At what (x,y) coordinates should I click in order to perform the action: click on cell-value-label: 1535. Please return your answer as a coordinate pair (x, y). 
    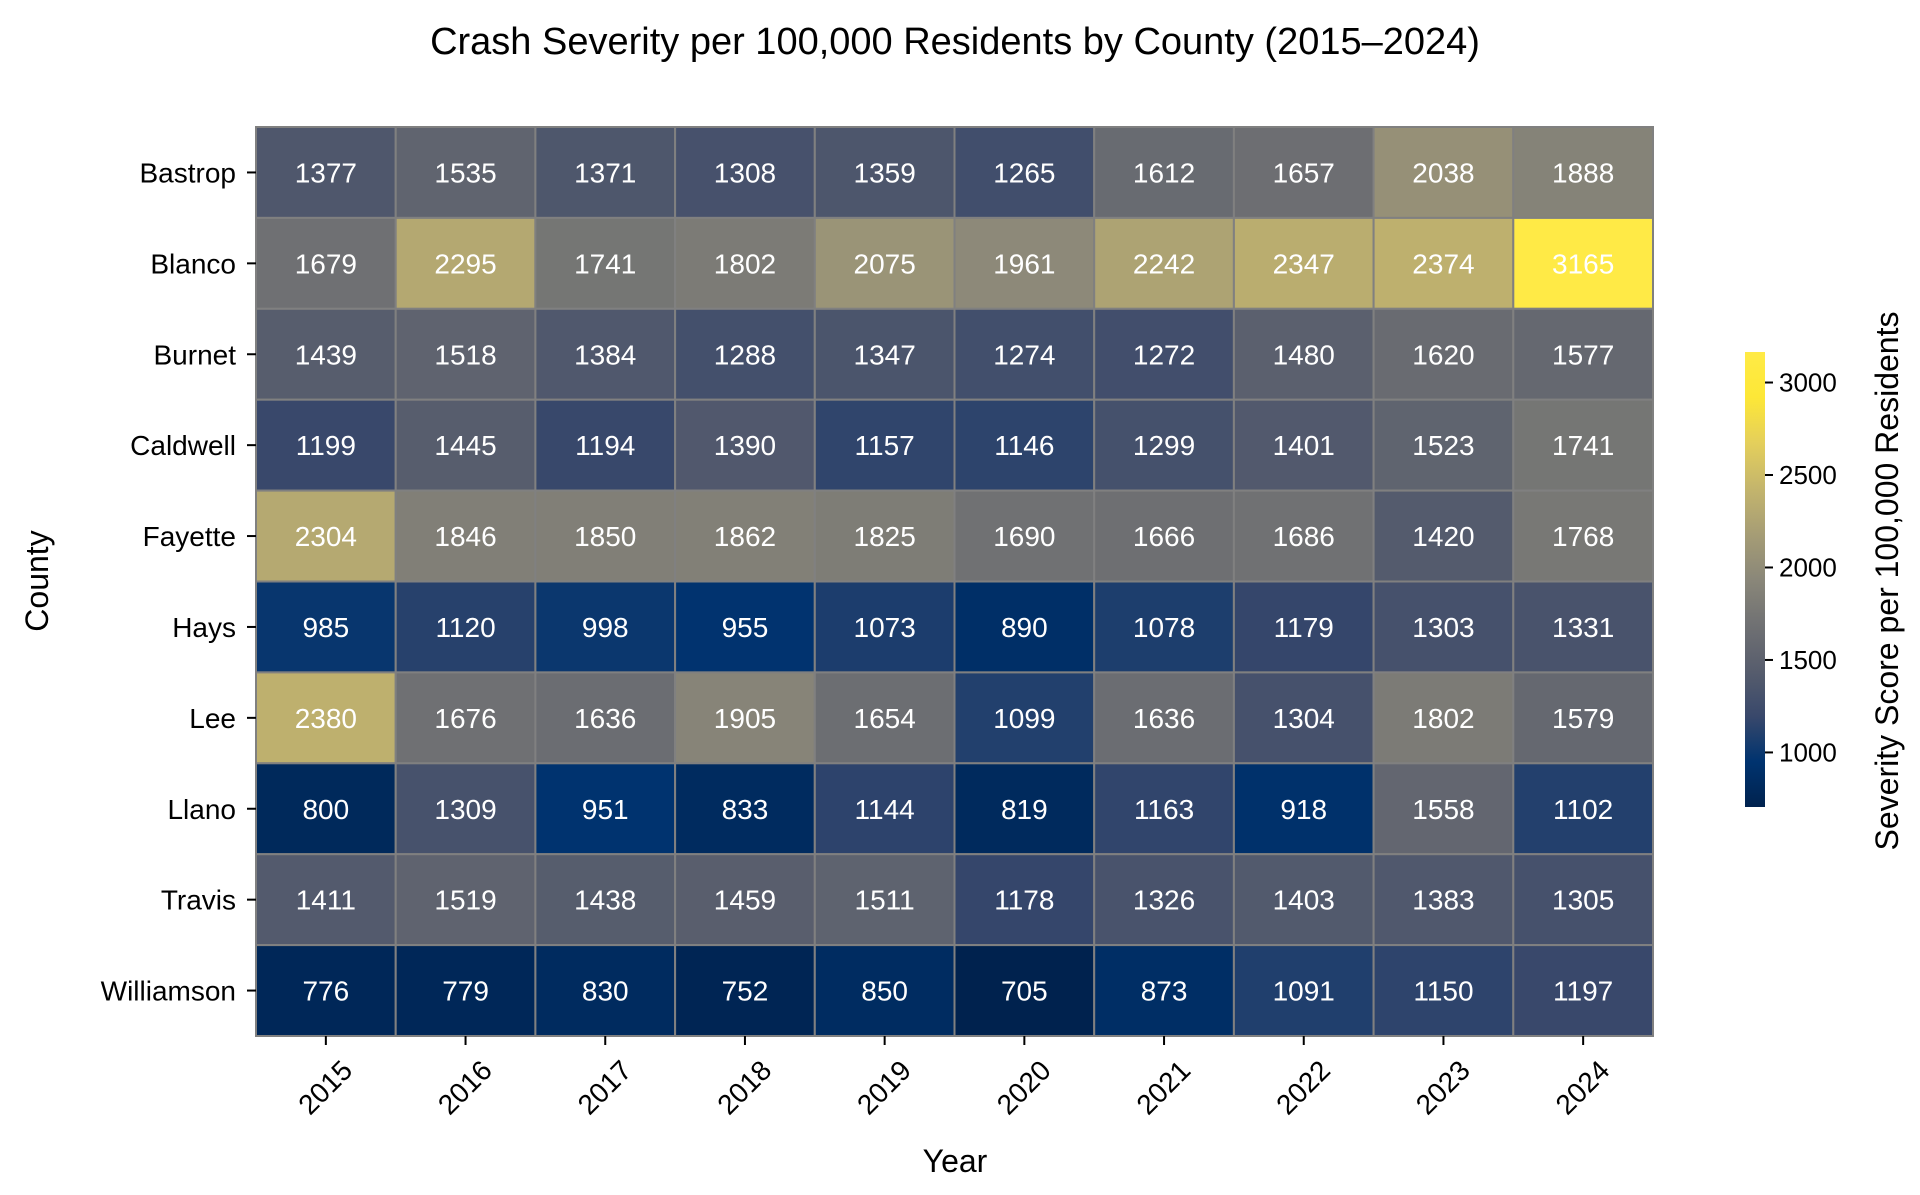
    Looking at the image, I should click on (465, 172).